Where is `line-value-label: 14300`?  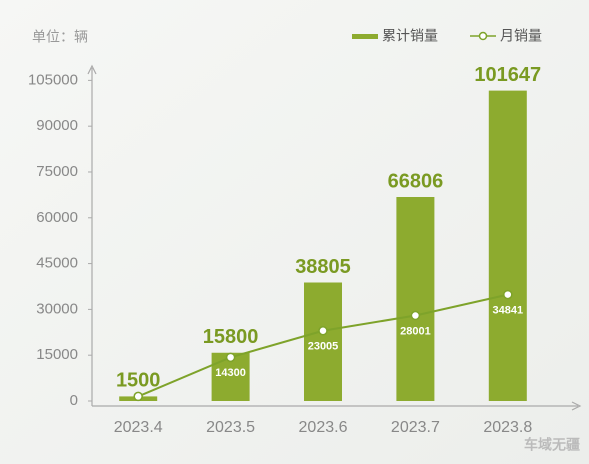
line-value-label: 14300 is located at coordinates (230, 373).